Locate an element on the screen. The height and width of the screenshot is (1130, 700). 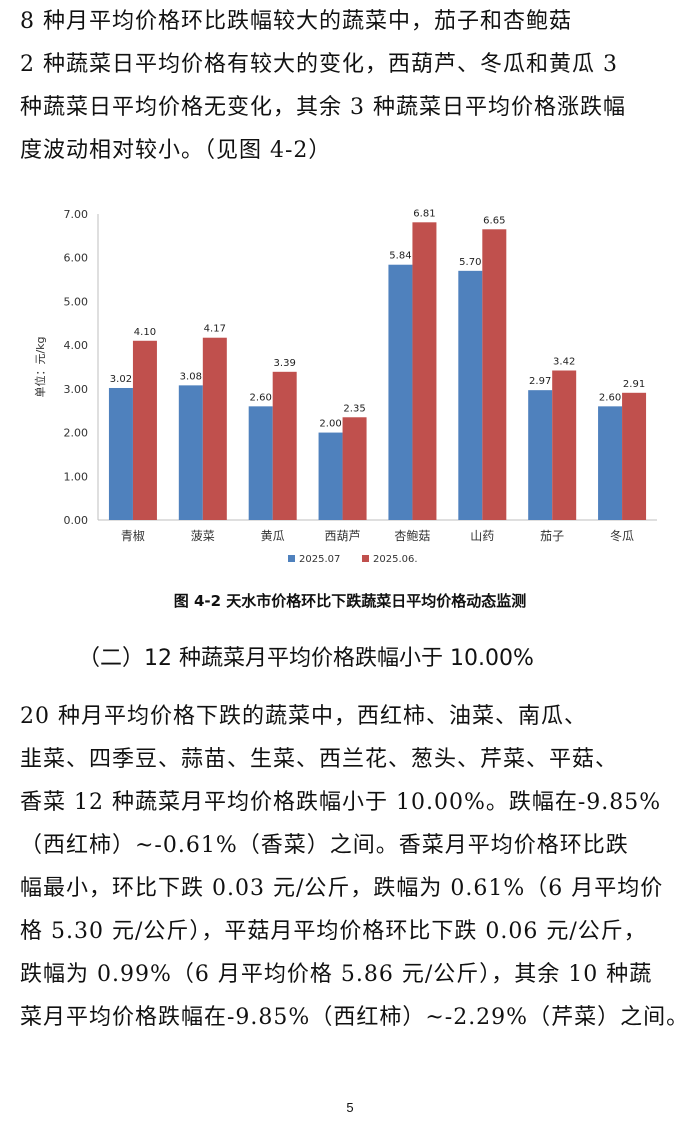
paragraph-line: 2 种蔬菜日平均价格有较大的变化，西葫芦、冬瓜和黄瓜 3 is located at coordinates (319, 64).